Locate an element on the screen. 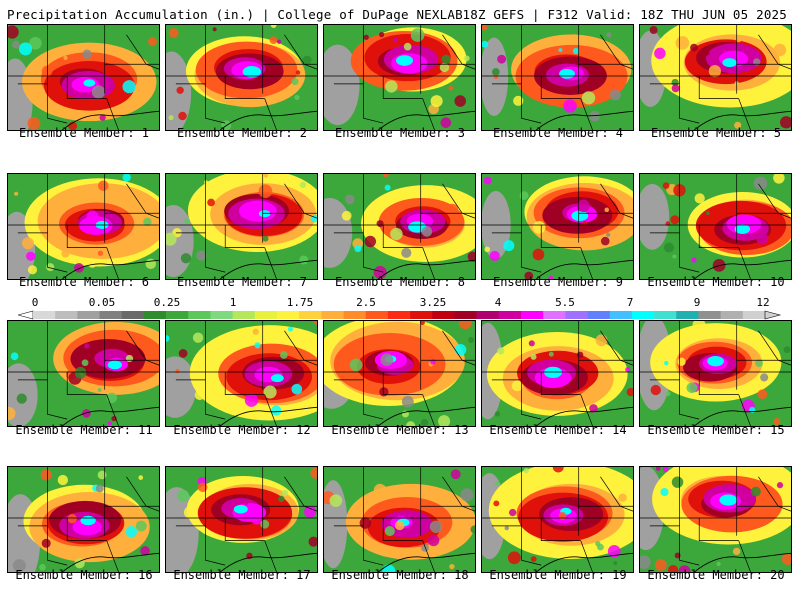 Image resolution: width=800 pixels, height=600 pixels. colorbar-tick-label: 4 is located at coordinates (498, 302).